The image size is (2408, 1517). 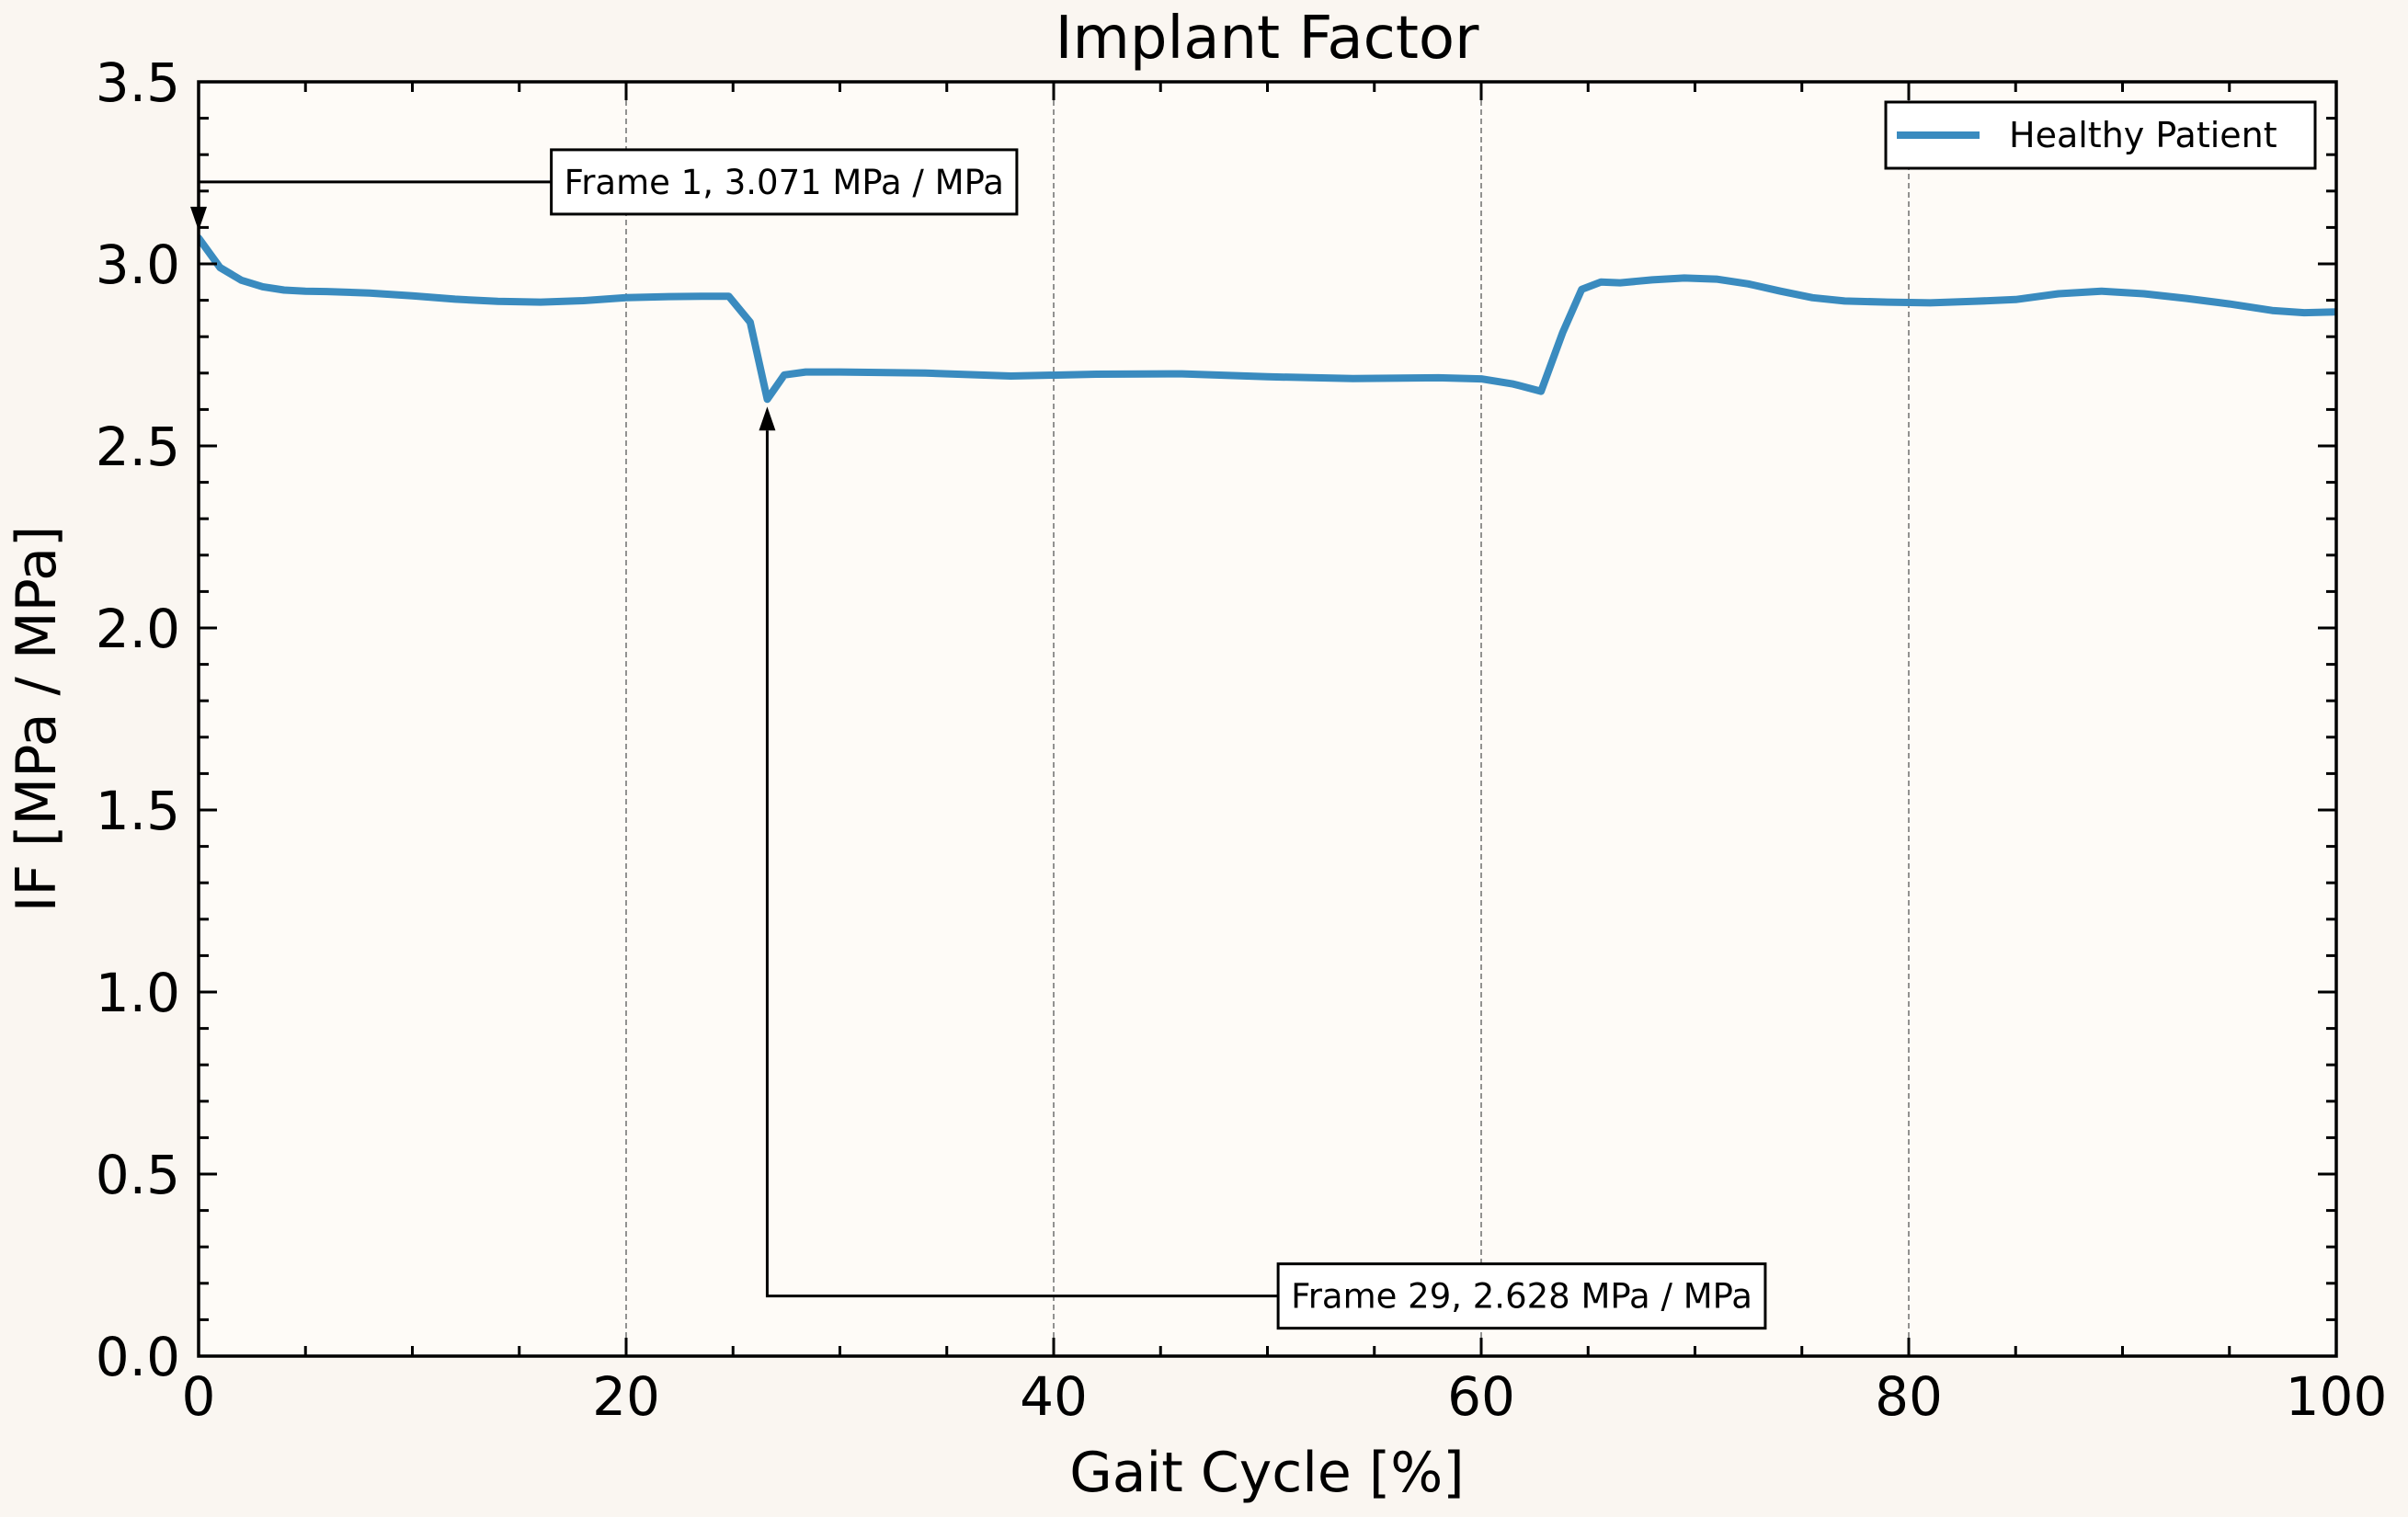 I want to click on y-tick-label-5: 2.5, so click(x=138, y=447).